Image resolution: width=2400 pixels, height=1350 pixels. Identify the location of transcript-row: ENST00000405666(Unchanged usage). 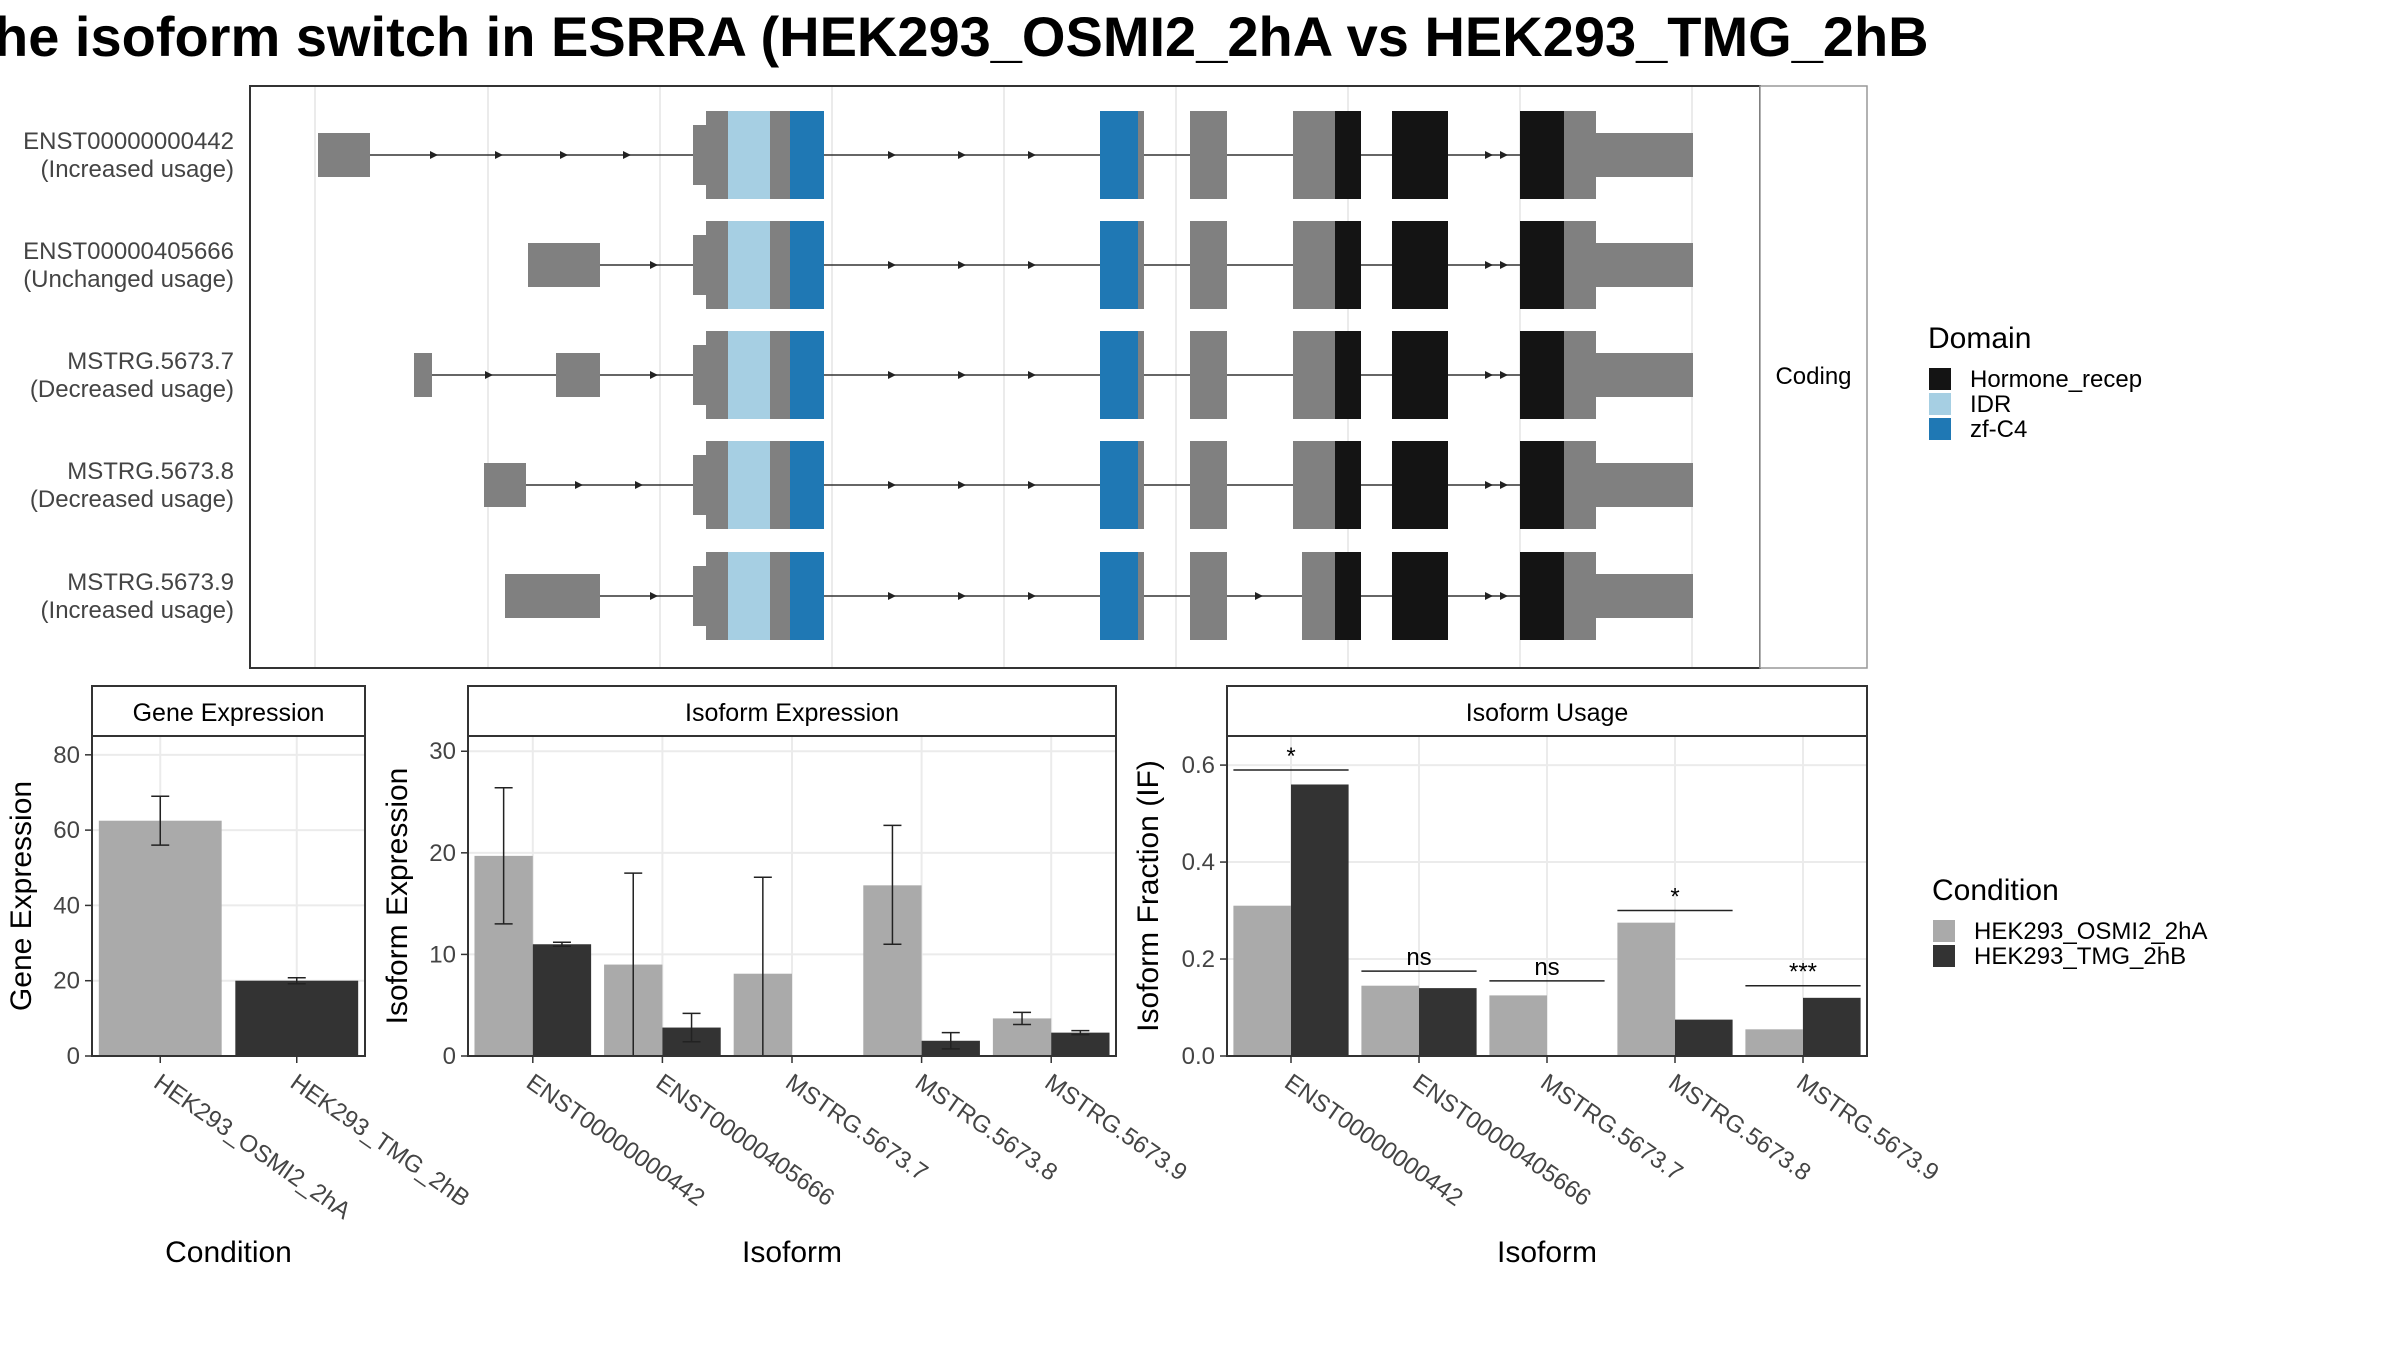
(858, 265).